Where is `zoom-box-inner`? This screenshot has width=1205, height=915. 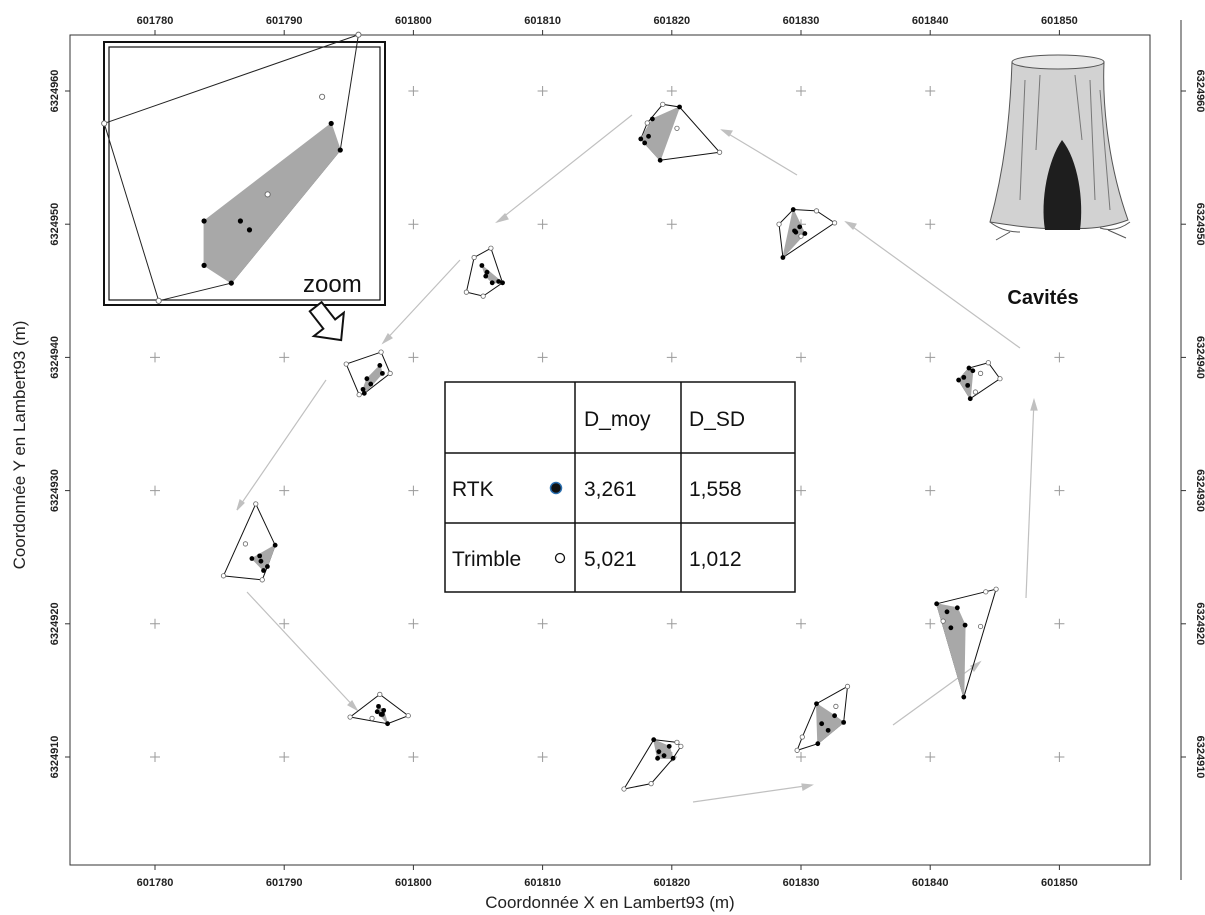 zoom-box-inner is located at coordinates (244, 173).